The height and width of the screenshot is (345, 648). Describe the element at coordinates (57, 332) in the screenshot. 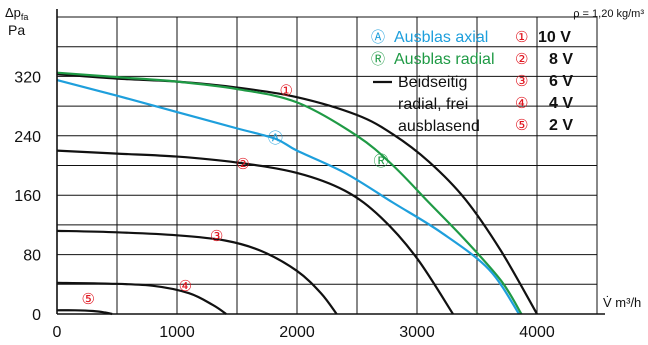

I see `x-tick-label: 0` at that location.